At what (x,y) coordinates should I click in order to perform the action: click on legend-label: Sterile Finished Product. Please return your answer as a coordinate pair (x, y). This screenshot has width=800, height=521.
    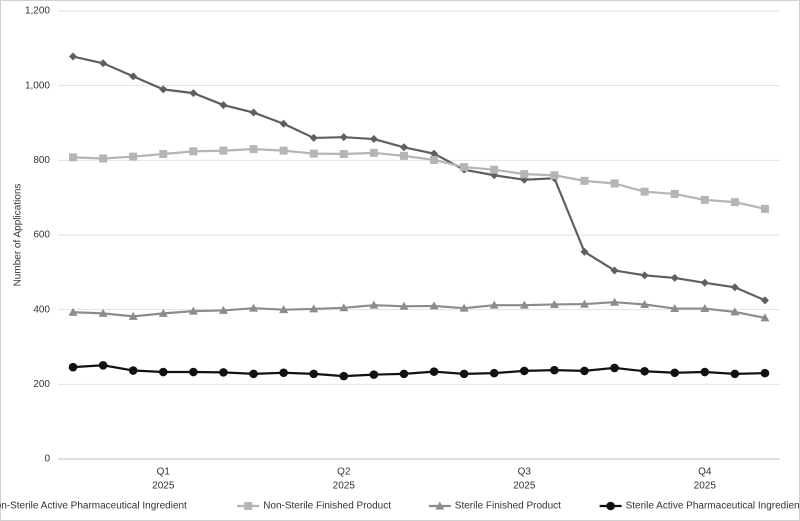
    Looking at the image, I should click on (508, 506).